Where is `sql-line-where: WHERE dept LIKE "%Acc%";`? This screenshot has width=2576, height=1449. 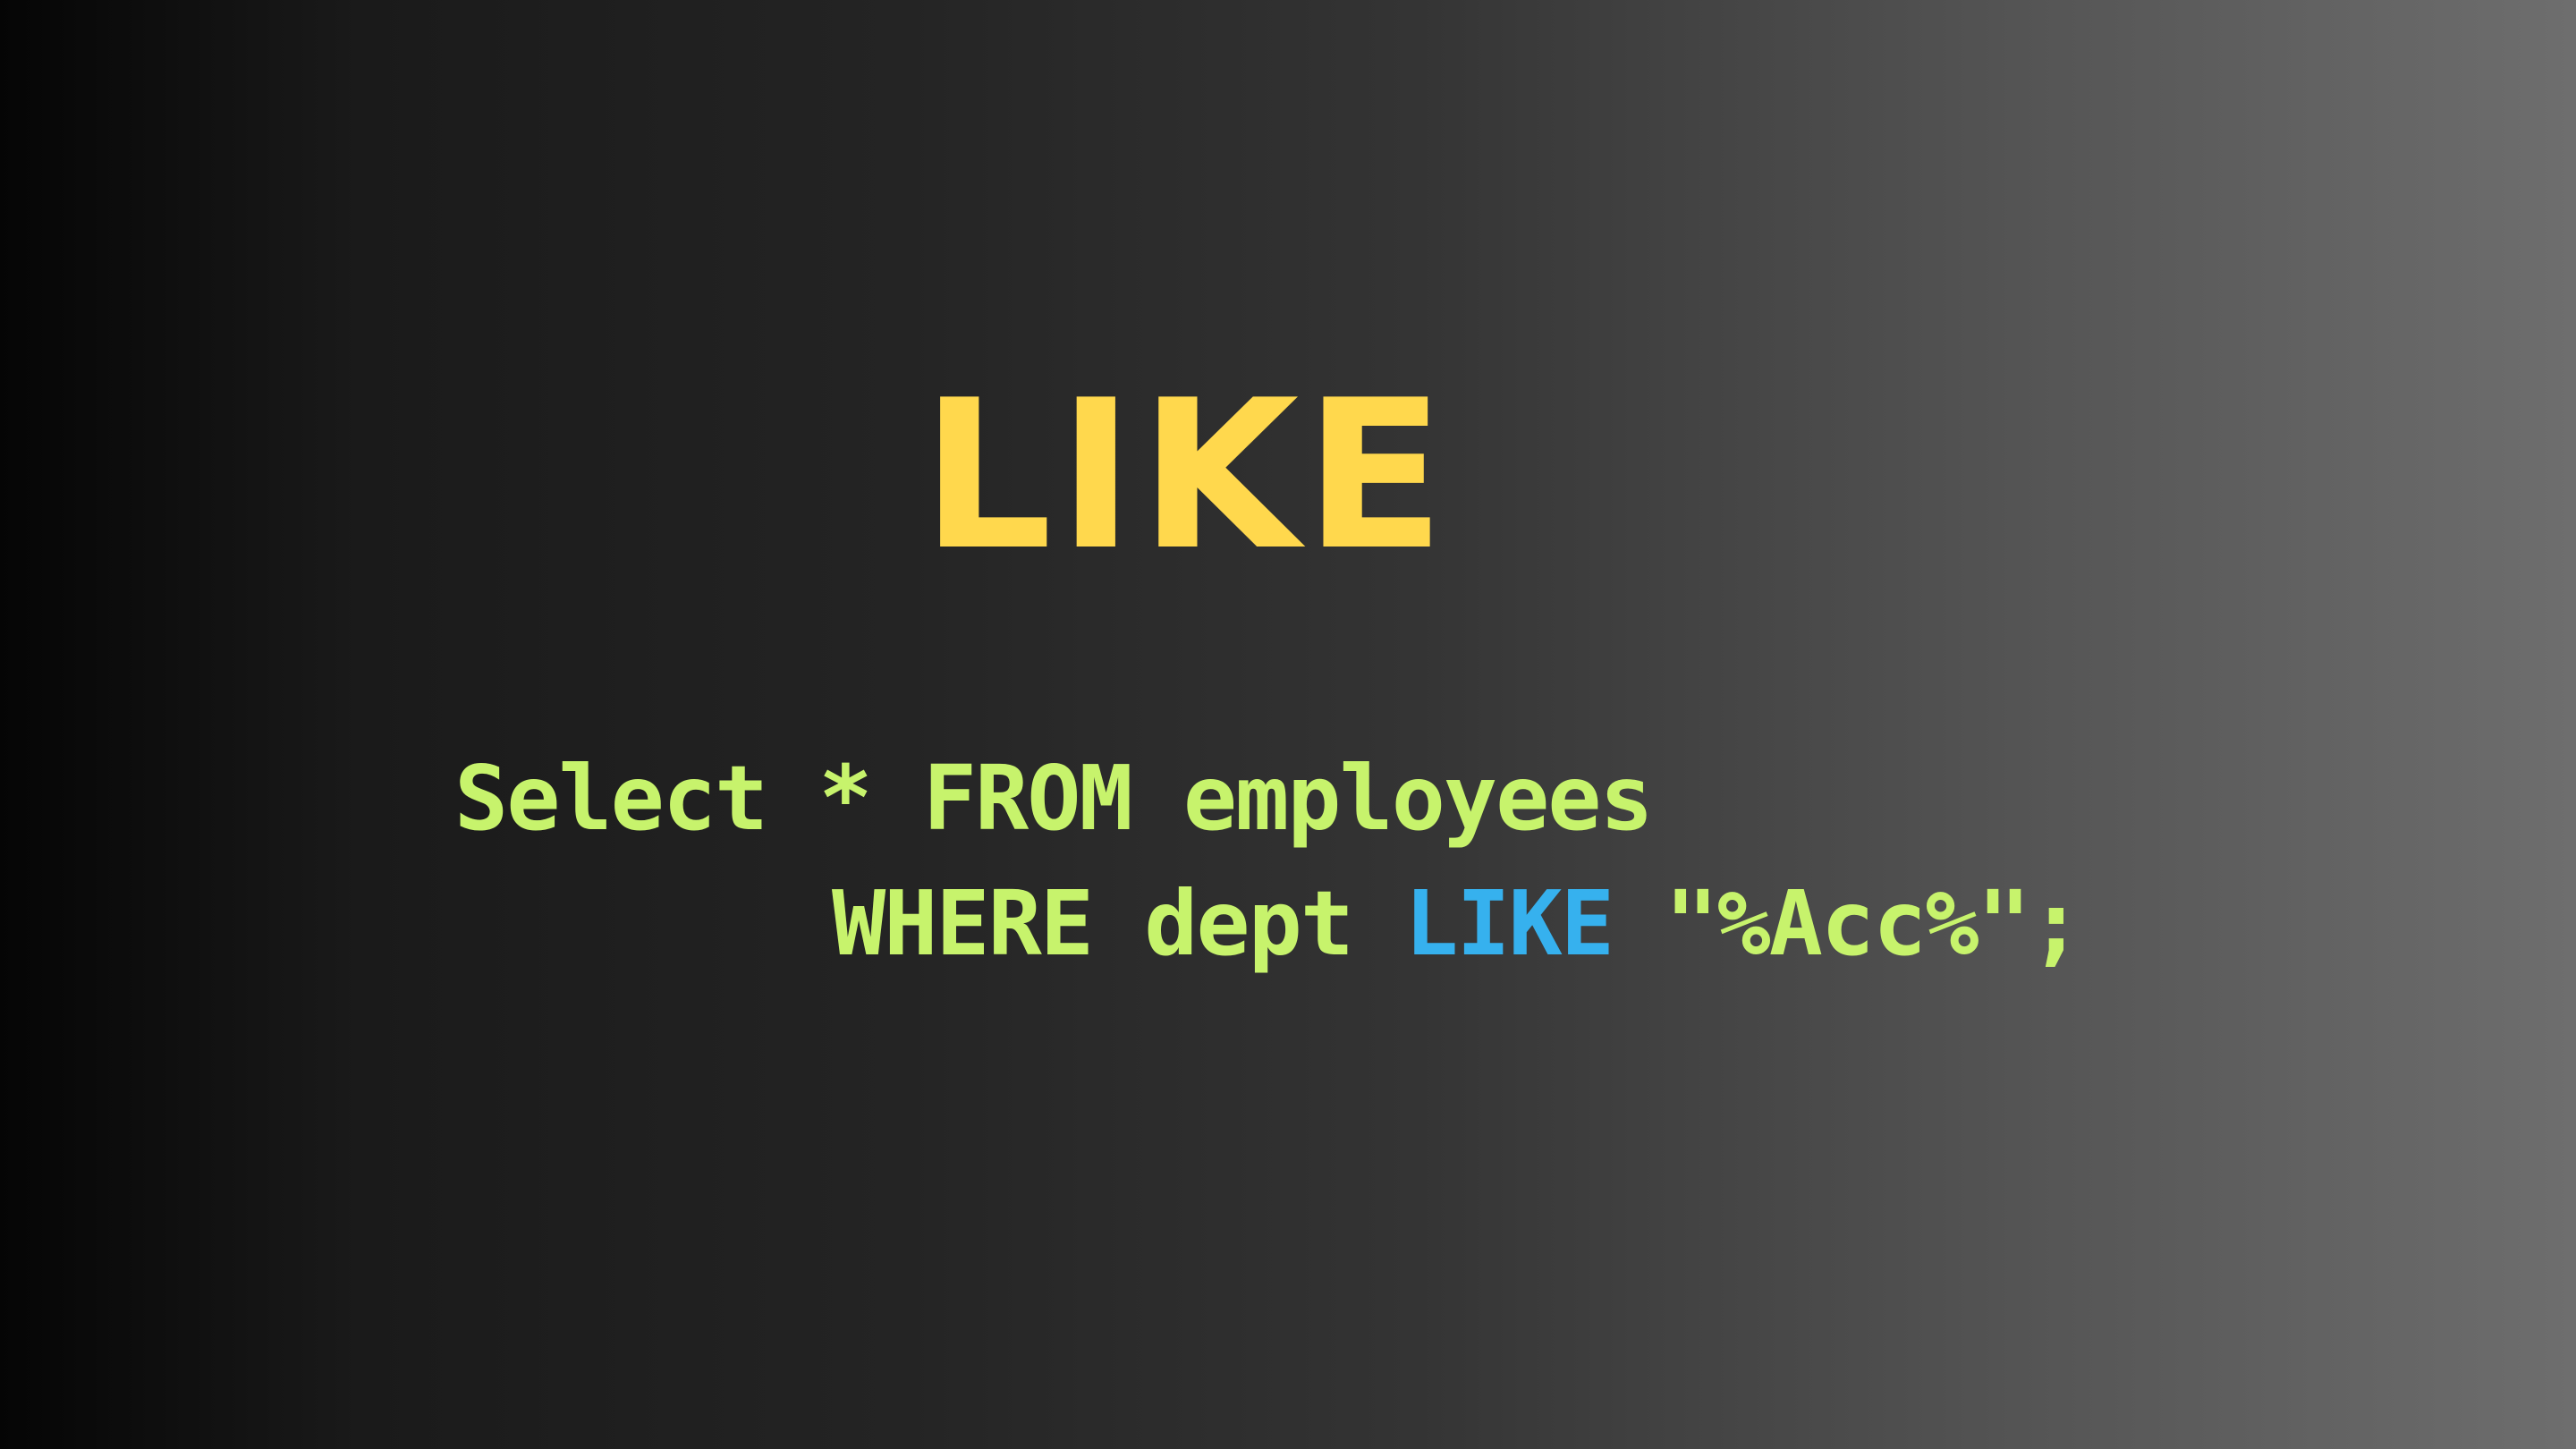
sql-line-where: WHERE dept LIKE "%Acc%"; is located at coordinates (1457, 924).